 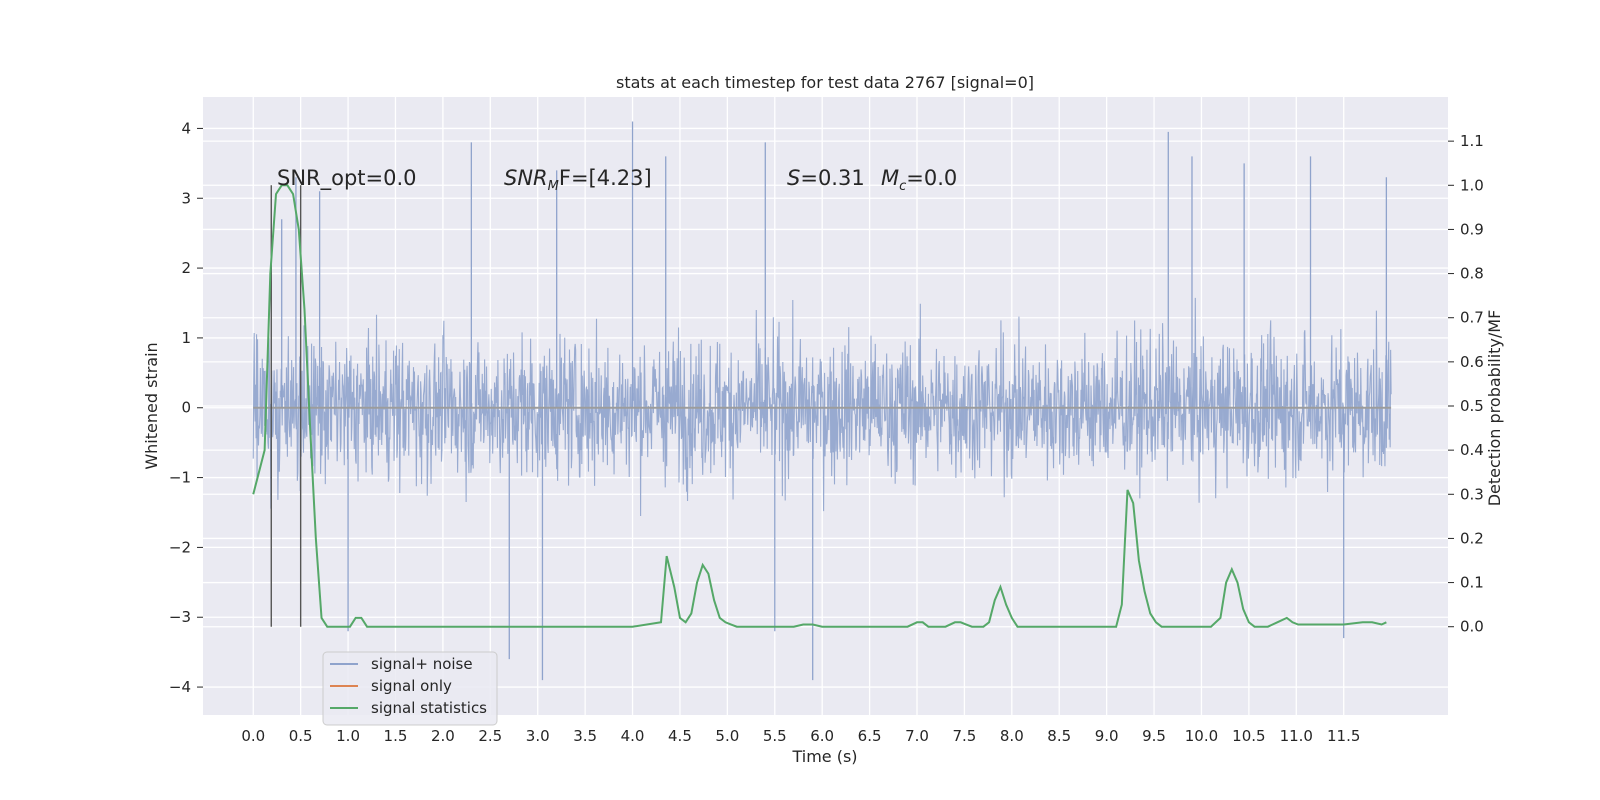 I want to click on y2-tick-label: 0.9, so click(x=1472, y=229).